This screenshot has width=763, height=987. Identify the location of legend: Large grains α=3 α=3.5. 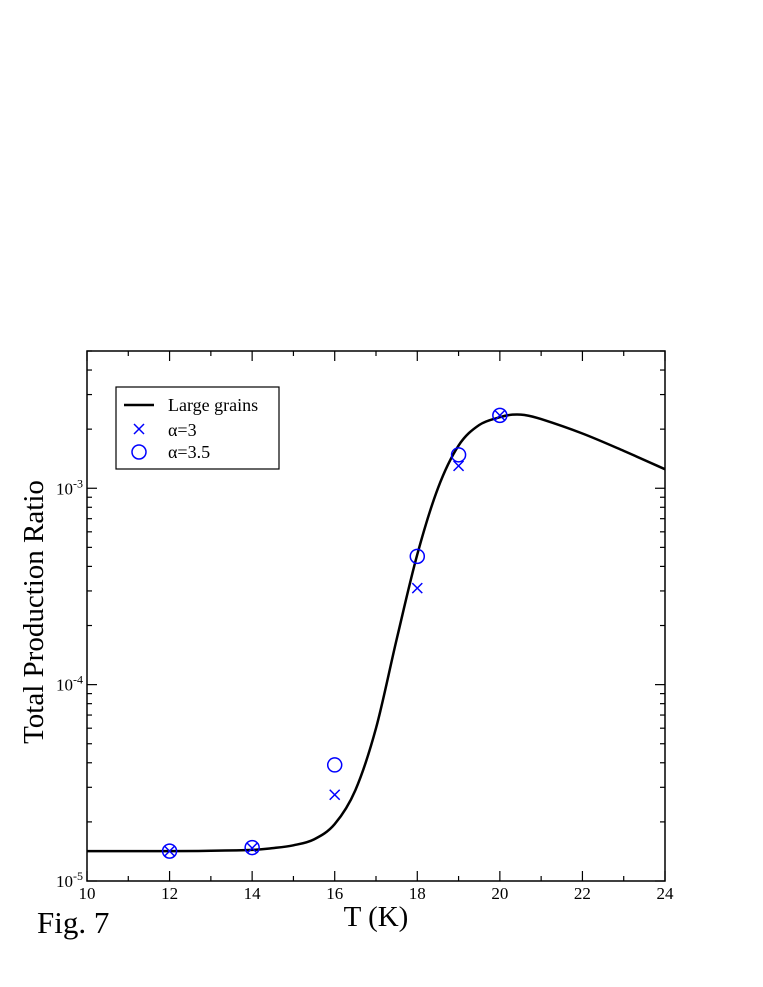
(197, 428).